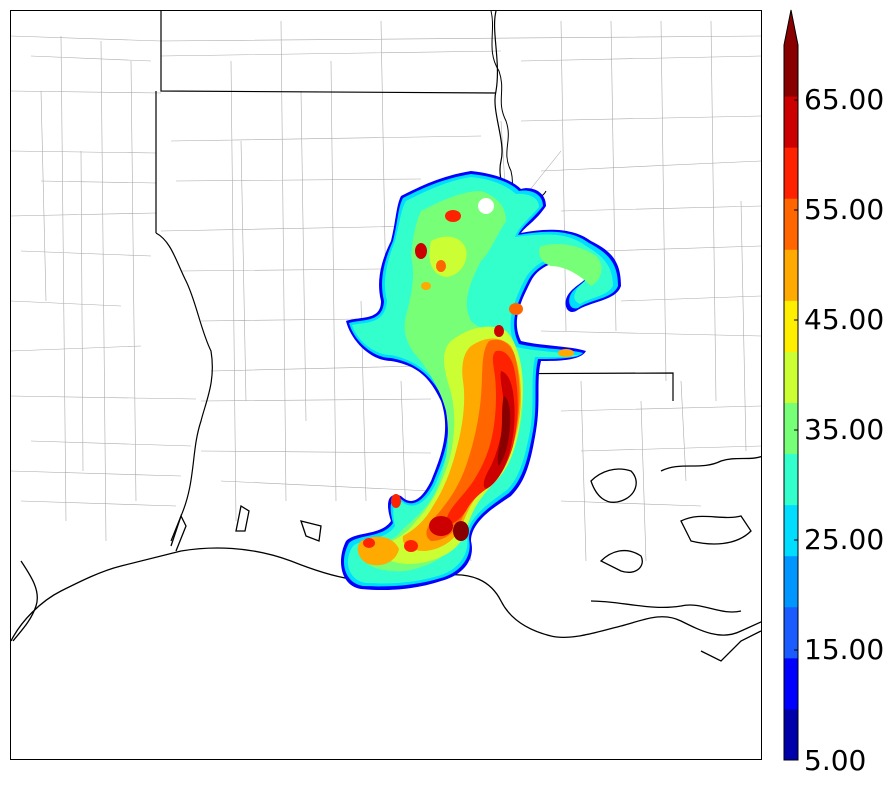 This screenshot has width=894, height=785. Describe the element at coordinates (844, 209) in the screenshot. I see `colorbar-label-55: 55.00` at that location.